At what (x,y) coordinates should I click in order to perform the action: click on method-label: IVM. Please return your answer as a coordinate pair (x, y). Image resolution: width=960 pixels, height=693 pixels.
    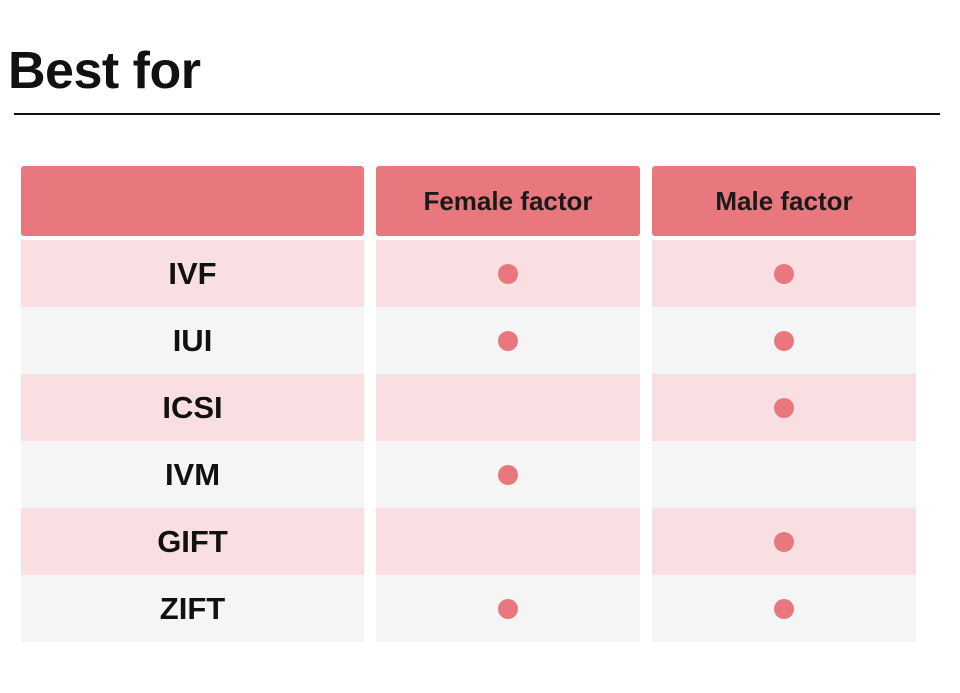
    Looking at the image, I should click on (192, 474).